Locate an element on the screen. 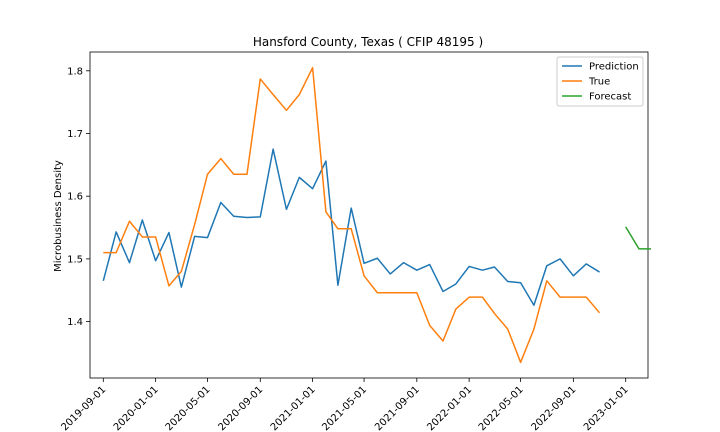  legend-label-true: True is located at coordinates (599, 82).